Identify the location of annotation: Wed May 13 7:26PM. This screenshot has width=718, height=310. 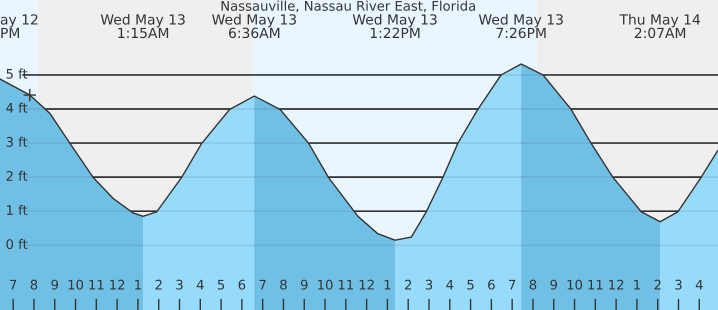
(520, 26).